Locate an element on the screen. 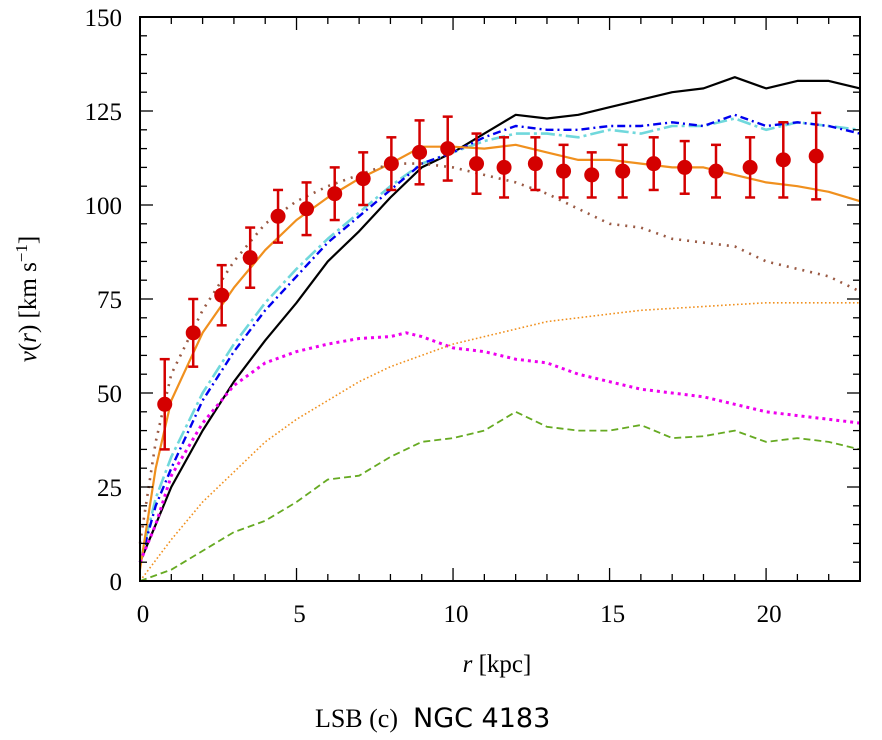 Image resolution: width=882 pixels, height=740 pixels. caption-galaxy-name: NGC 4183 is located at coordinates (481, 718).